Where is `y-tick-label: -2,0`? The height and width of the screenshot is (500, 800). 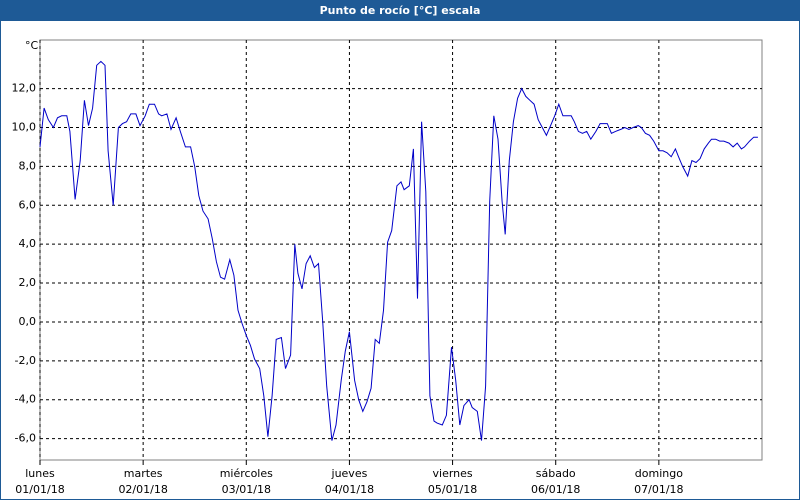 y-tick-label: -2,0 is located at coordinates (25, 360).